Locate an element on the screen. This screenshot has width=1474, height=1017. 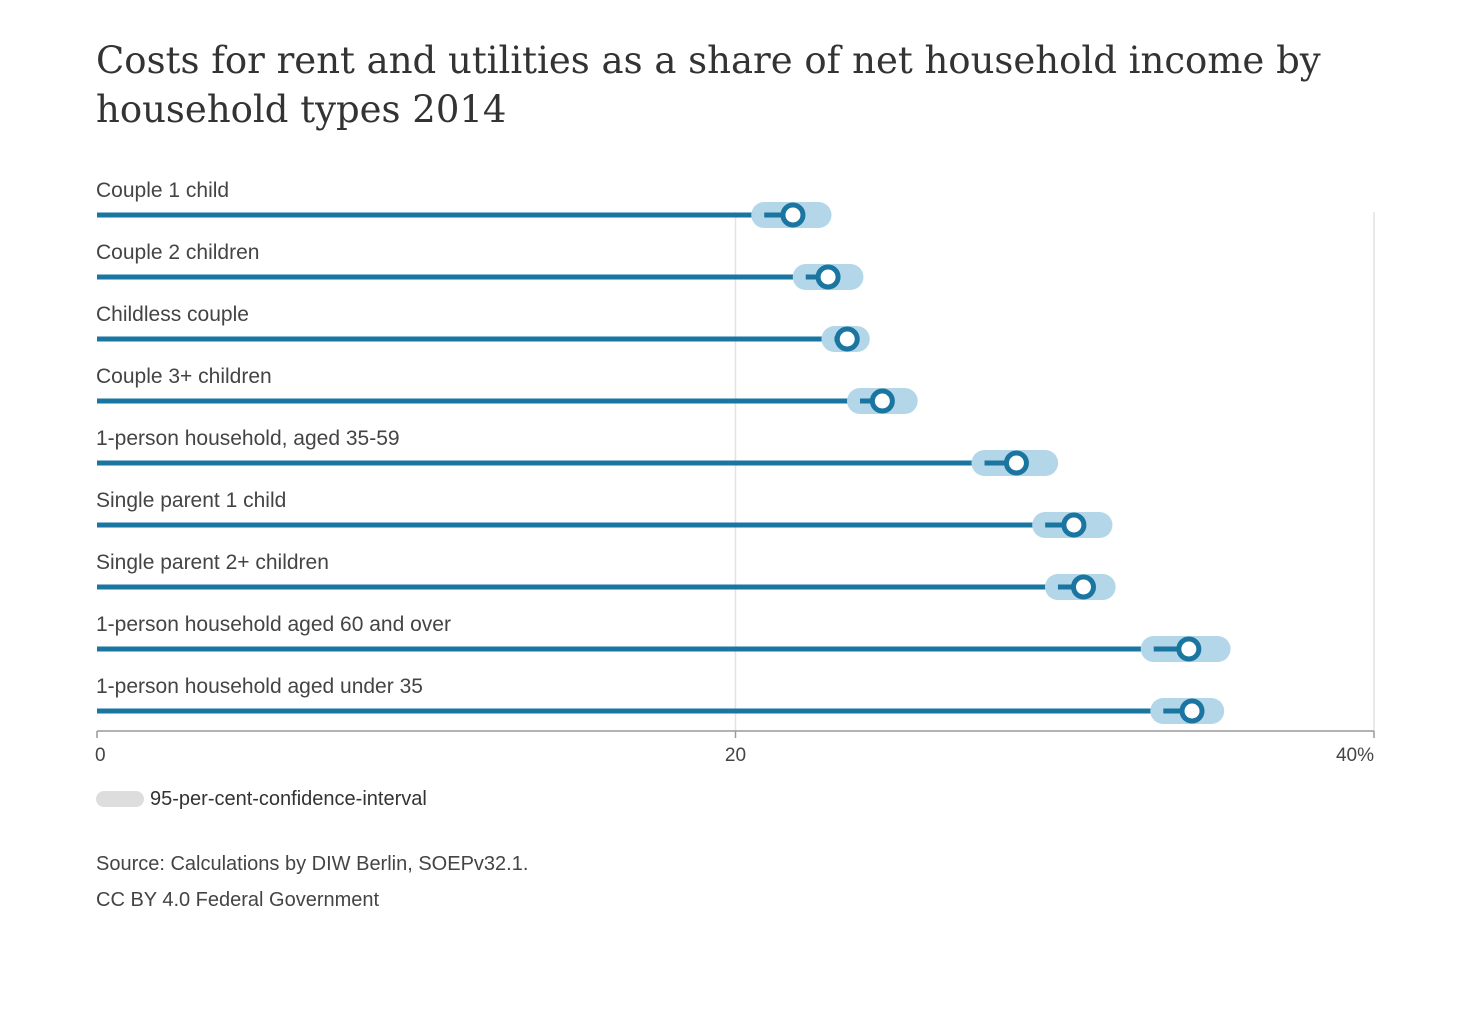
row-label: Couple 3+ children is located at coordinates (184, 376).